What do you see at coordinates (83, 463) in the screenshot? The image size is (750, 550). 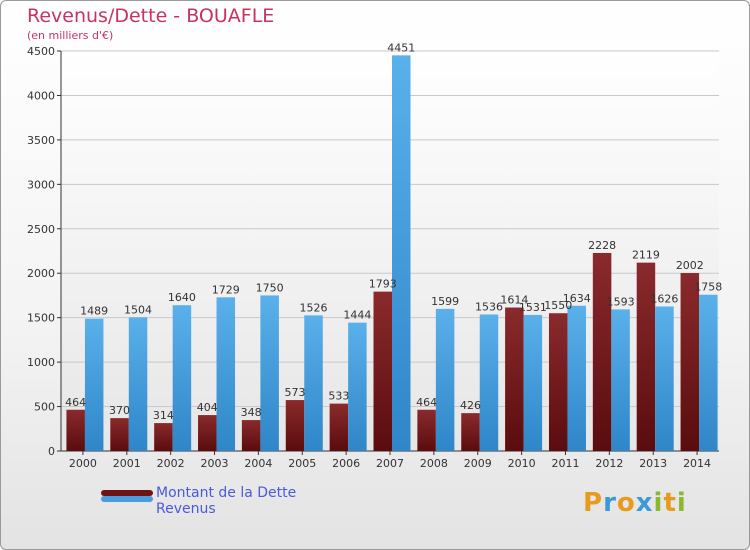 I see `x-tick-label: 2000` at bounding box center [83, 463].